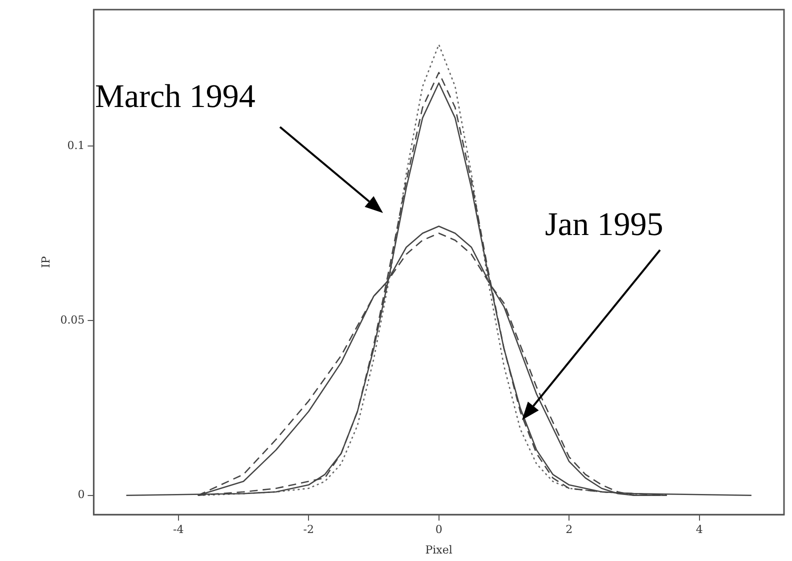 The height and width of the screenshot is (561, 792). What do you see at coordinates (72, 319) in the screenshot?
I see `y-tick-label: 0.05` at bounding box center [72, 319].